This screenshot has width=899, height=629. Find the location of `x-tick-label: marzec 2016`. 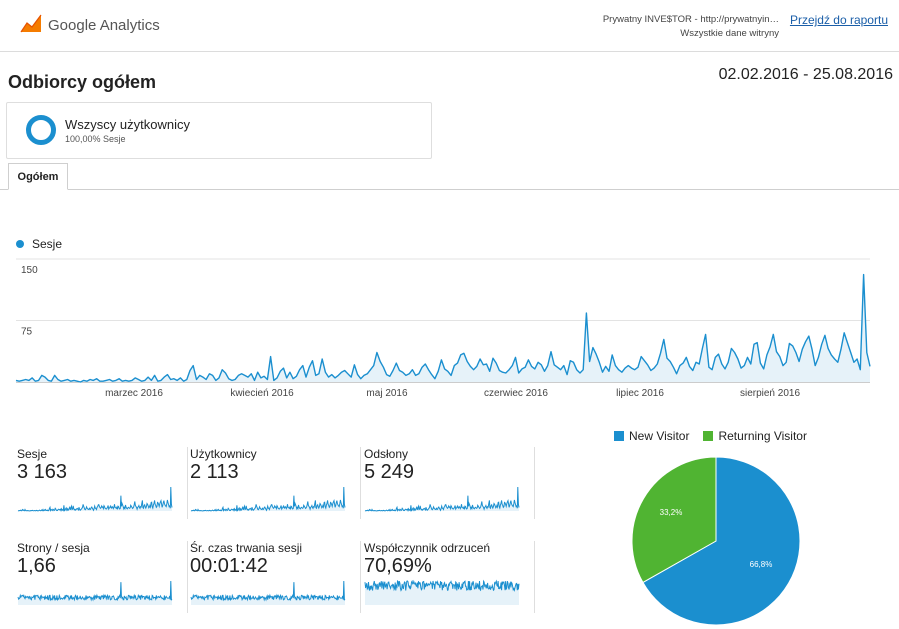

x-tick-label: marzec 2016 is located at coordinates (134, 393).